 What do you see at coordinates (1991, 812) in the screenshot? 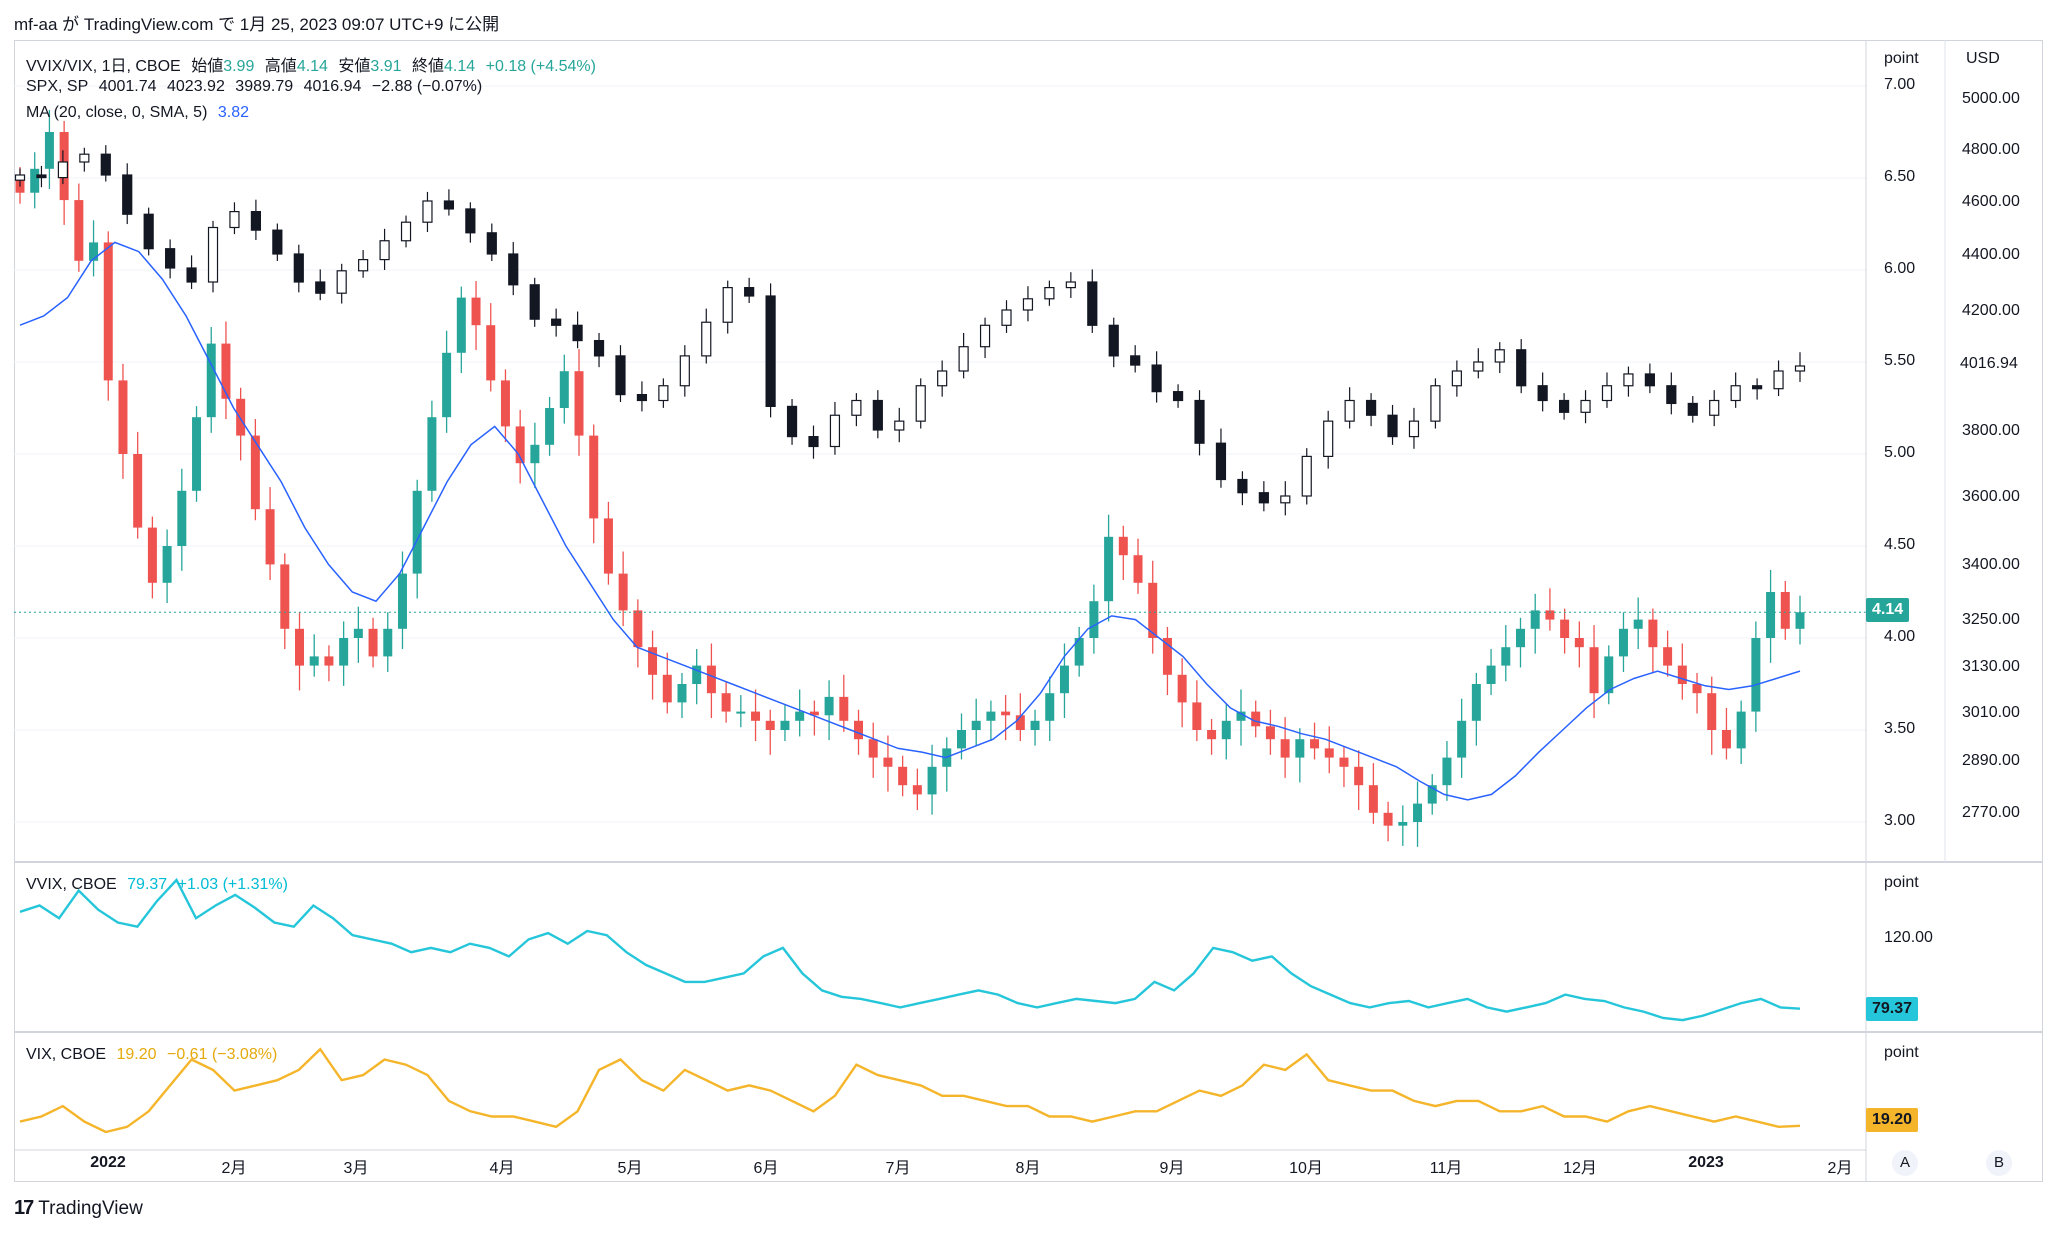
I see `ytick-spx: 2770.00` at bounding box center [1991, 812].